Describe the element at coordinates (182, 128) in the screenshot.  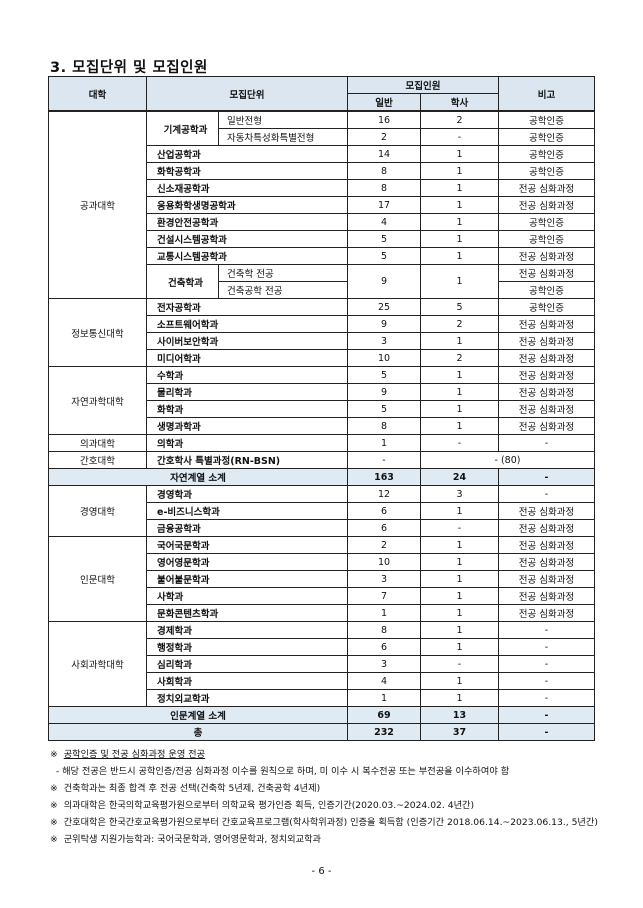
I see `unit-name: 기계공학과` at that location.